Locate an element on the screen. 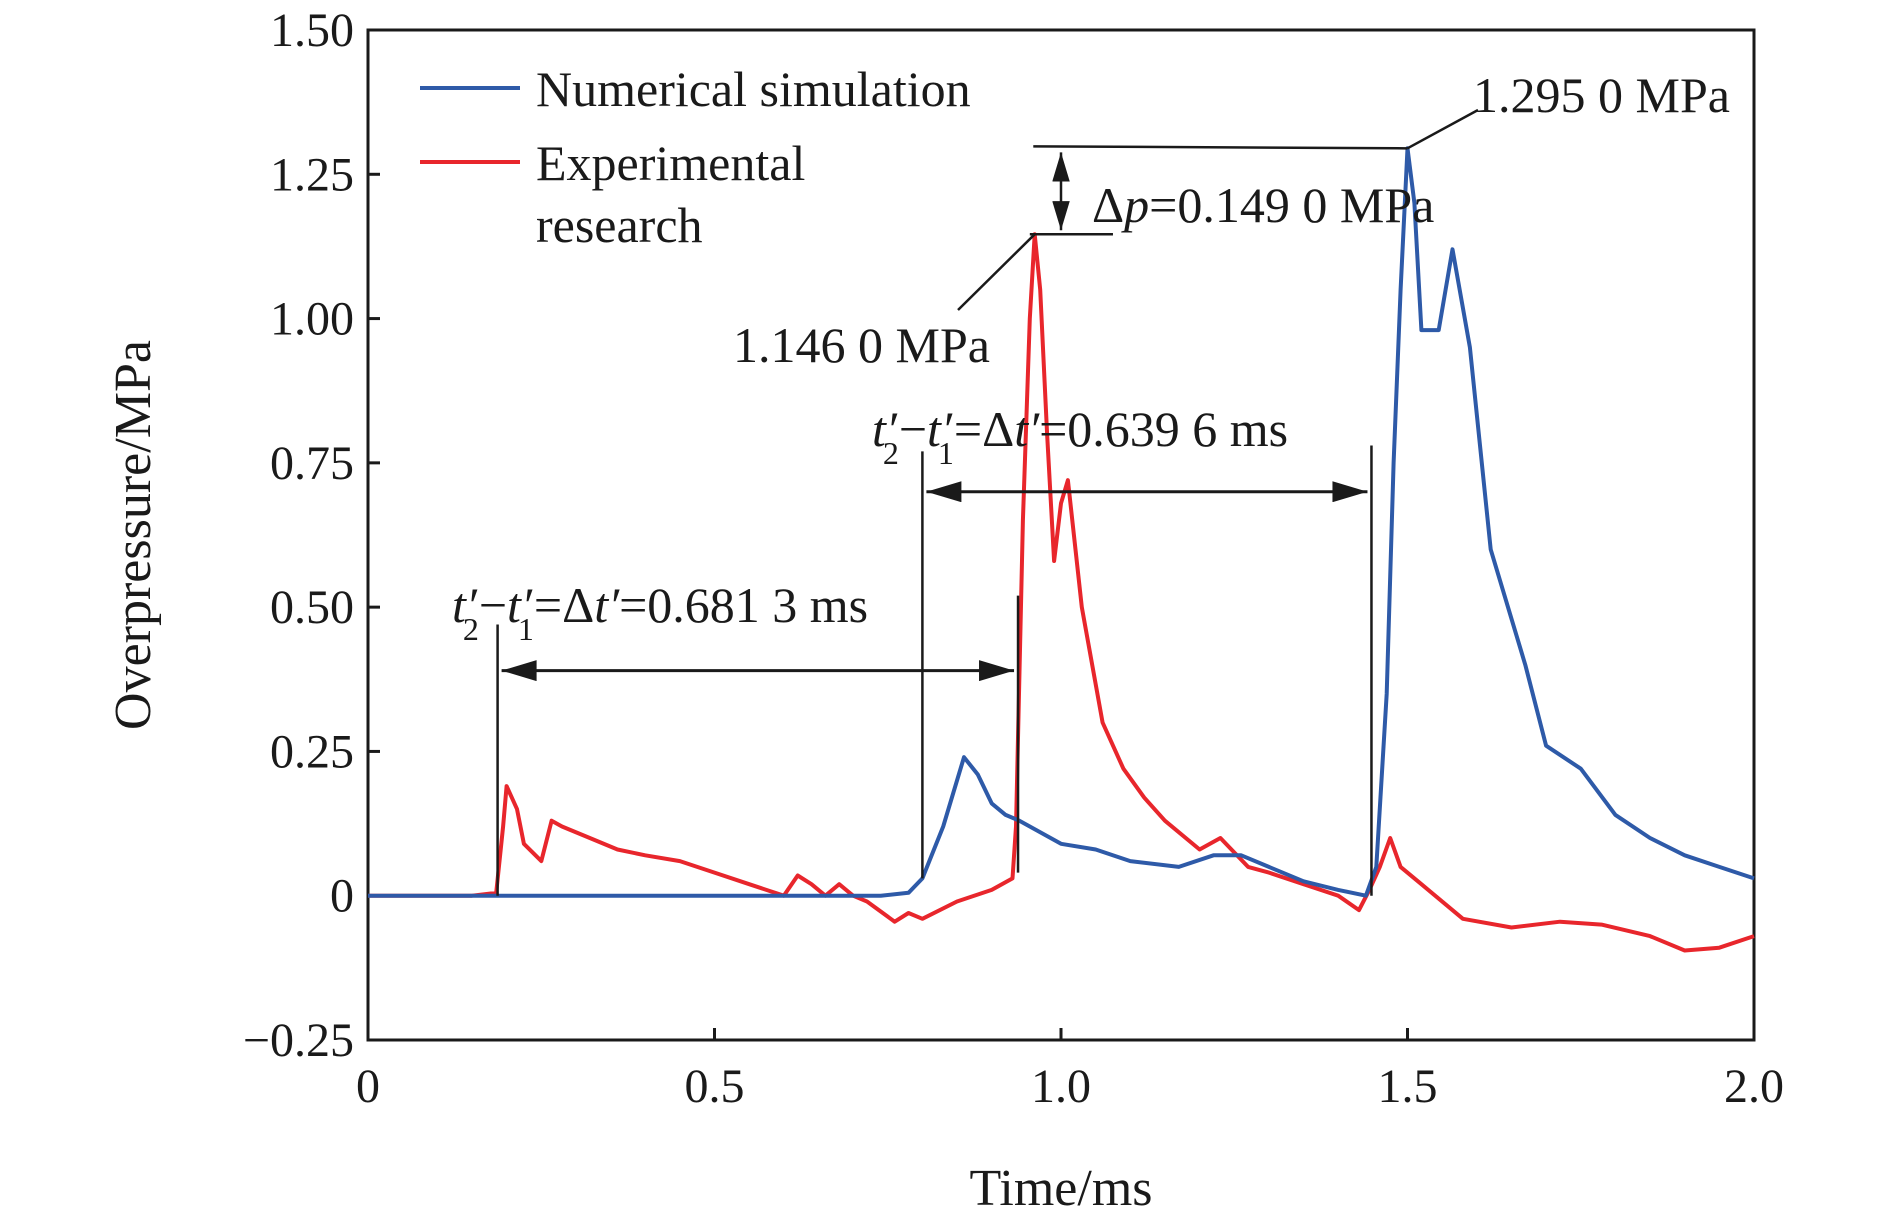 The height and width of the screenshot is (1221, 1889). legend-label-numerical-simulation: Numerical simulation is located at coordinates (753, 89).